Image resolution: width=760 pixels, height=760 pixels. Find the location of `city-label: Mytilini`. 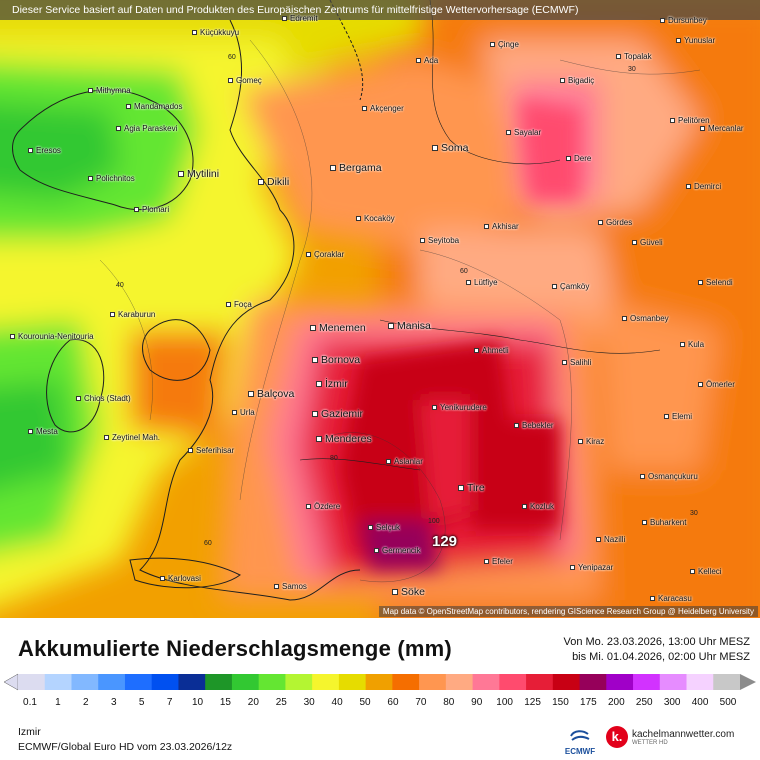

city-label: Mytilini is located at coordinates (198, 174).